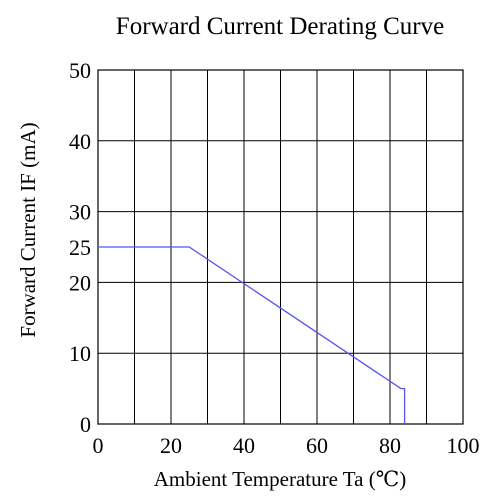  I want to click on y-tick-label: 25, so click(80, 247).